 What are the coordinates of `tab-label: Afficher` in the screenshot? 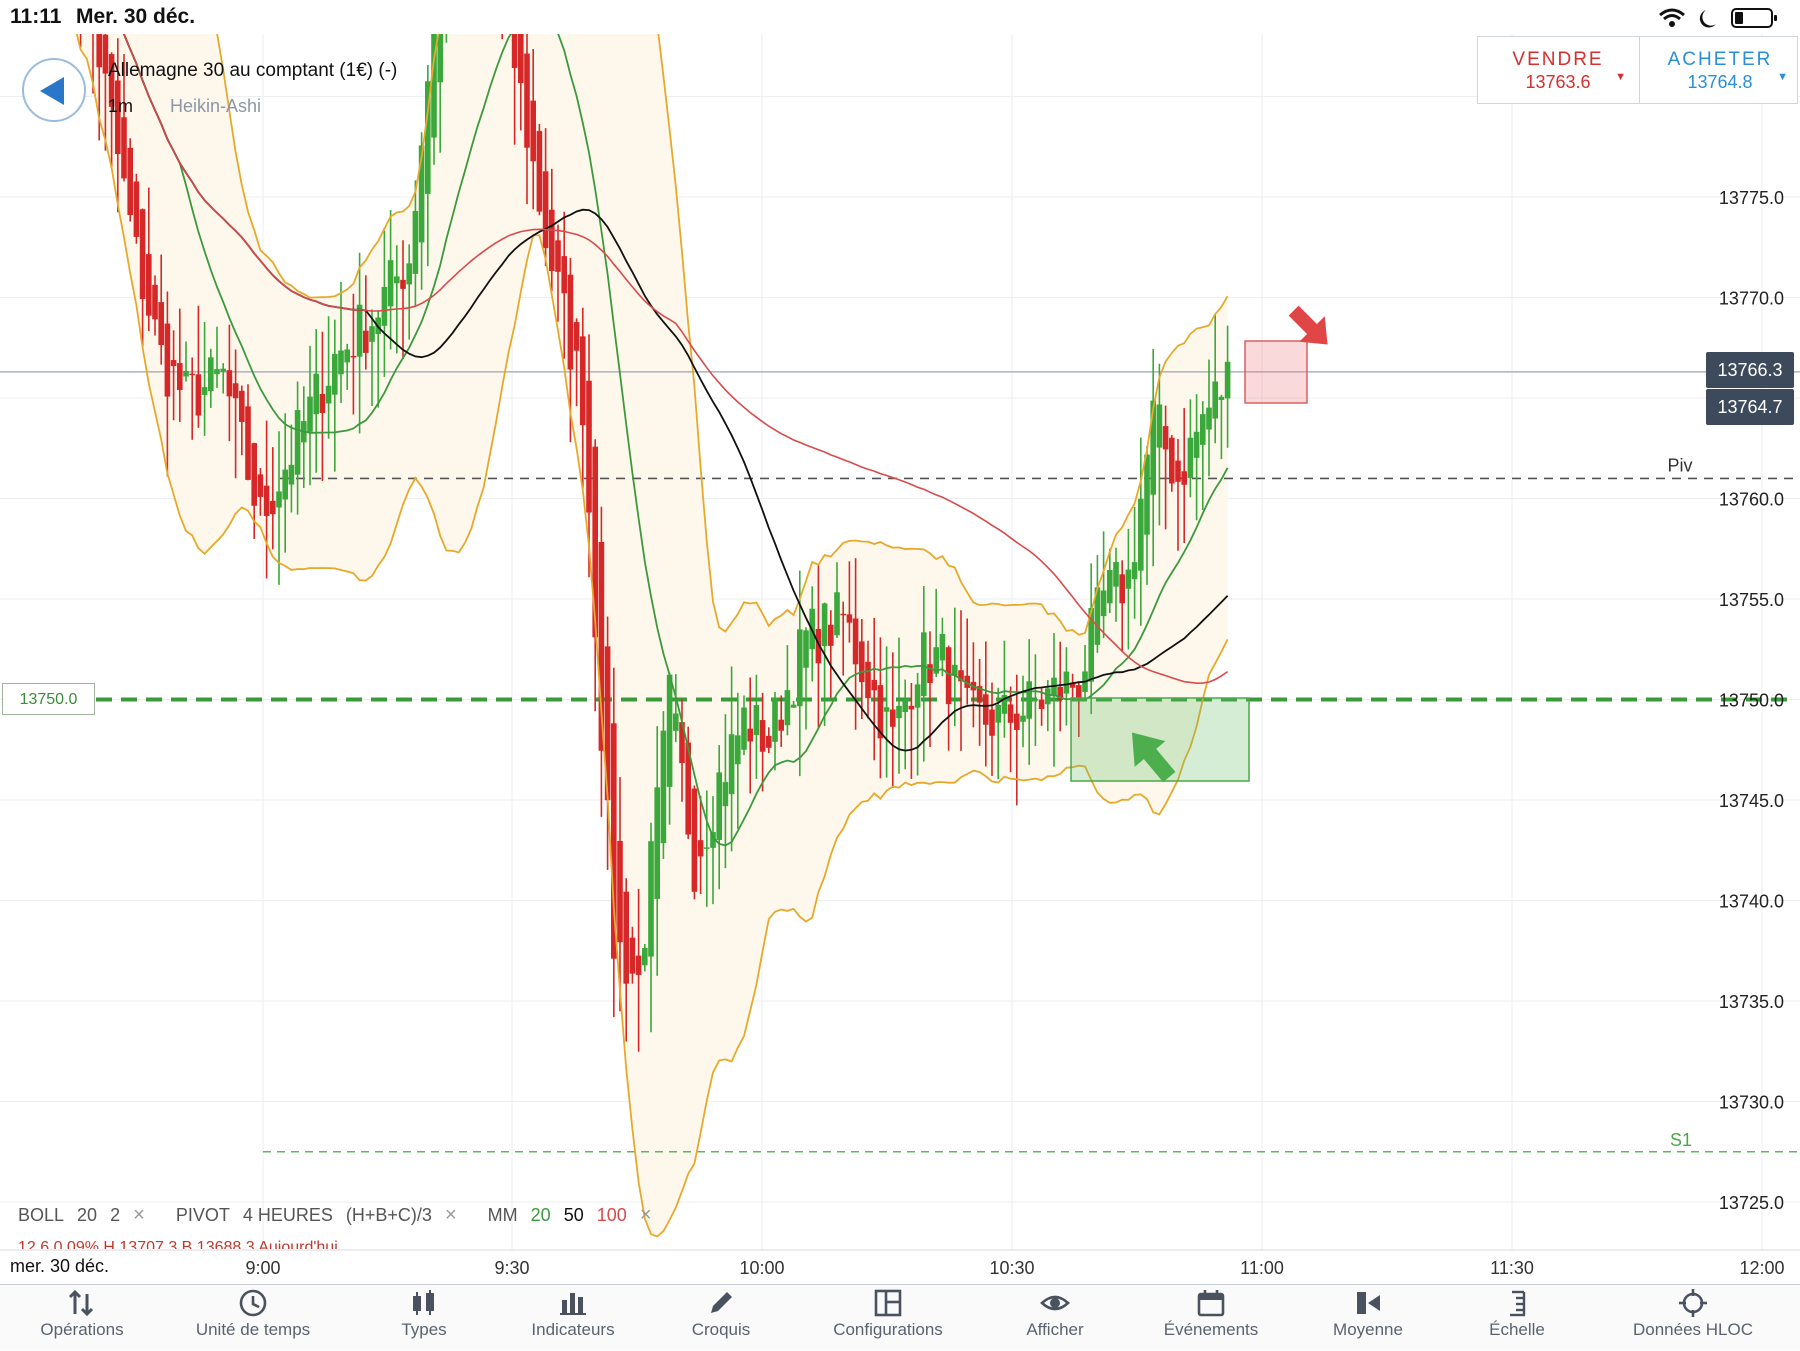 It's located at (1055, 1329).